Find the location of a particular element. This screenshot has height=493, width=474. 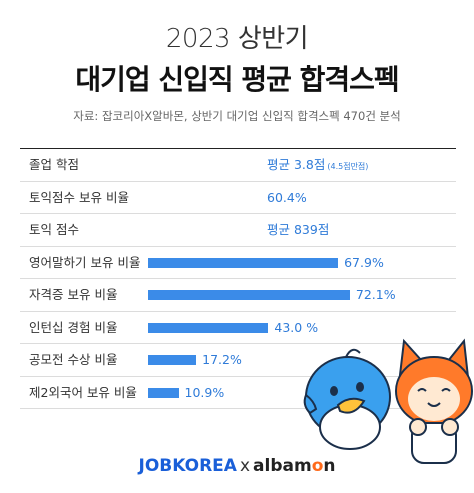

row-value-text: 평균 839점 is located at coordinates (298, 230).